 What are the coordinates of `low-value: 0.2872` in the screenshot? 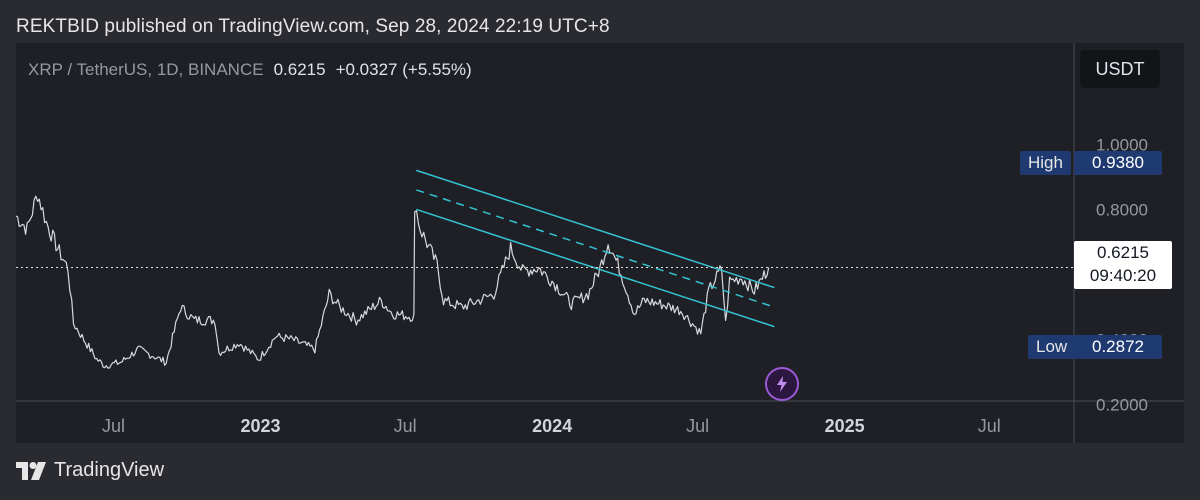 It's located at (1118, 347).